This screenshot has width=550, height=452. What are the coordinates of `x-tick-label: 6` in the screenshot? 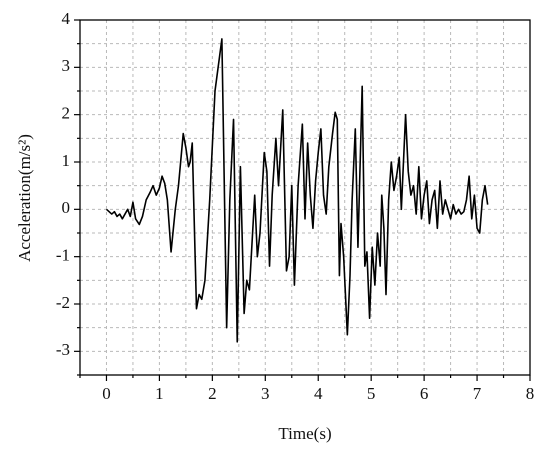 It's located at (424, 393).